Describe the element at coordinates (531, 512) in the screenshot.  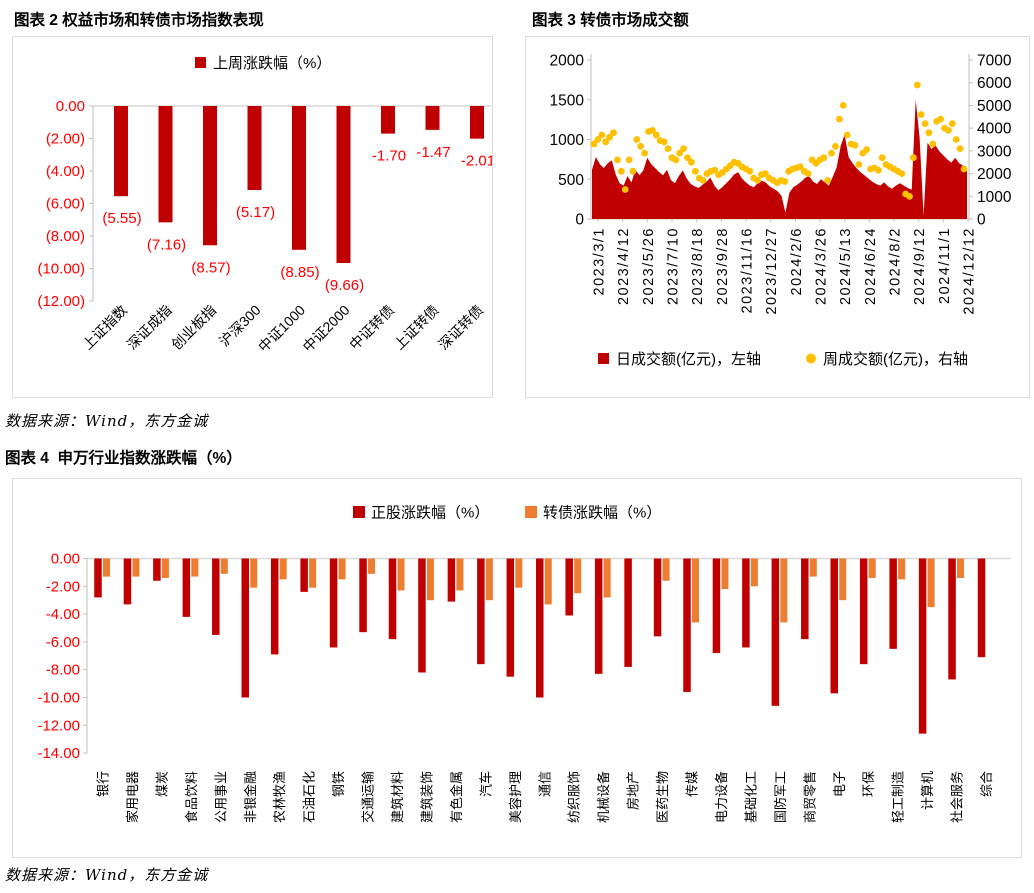
I see `legend-swatch-cb` at that location.